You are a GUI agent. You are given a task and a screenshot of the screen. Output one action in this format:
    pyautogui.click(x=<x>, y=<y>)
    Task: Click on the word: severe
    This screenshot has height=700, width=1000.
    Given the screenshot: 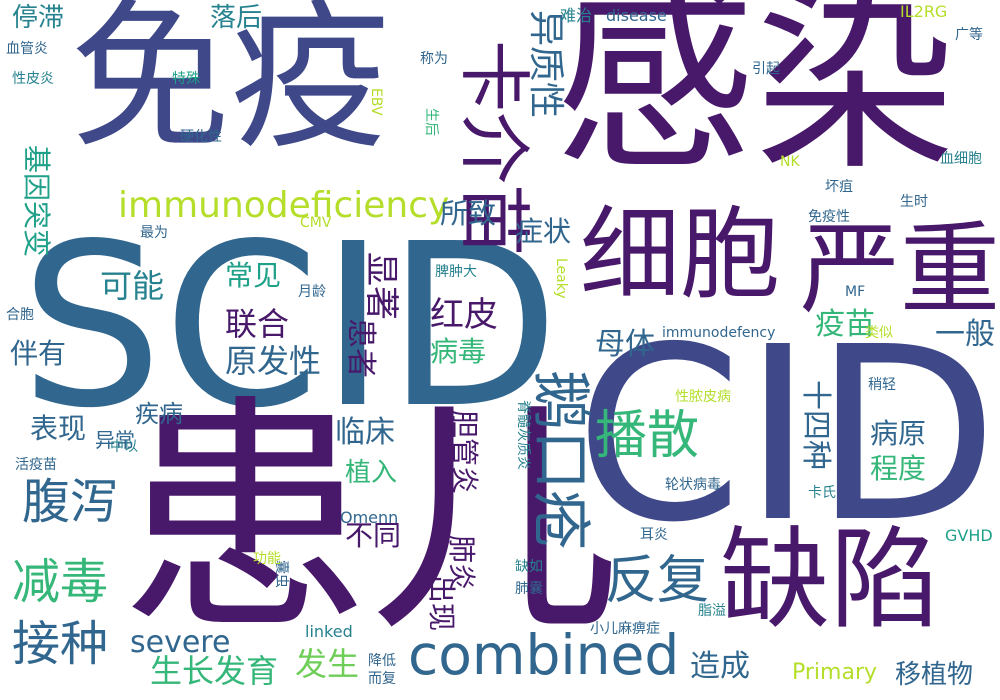 What is the action you would take?
    pyautogui.click(x=180, y=642)
    